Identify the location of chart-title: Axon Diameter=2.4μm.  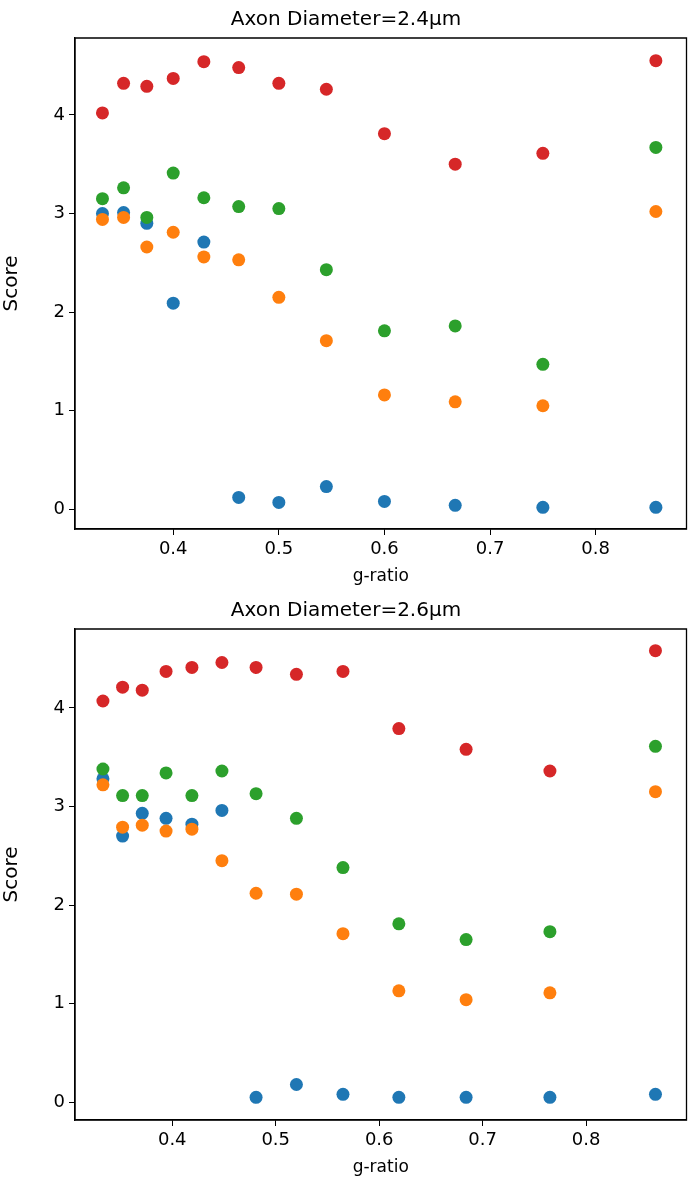
(346, 18).